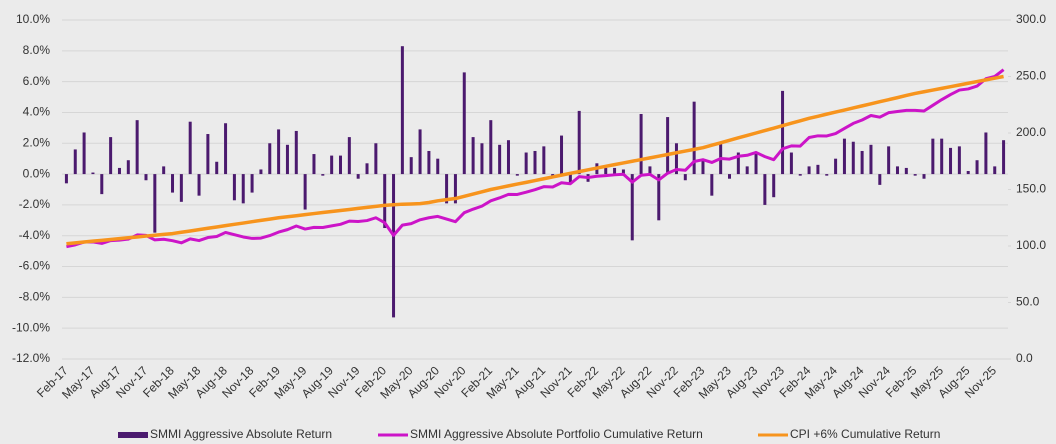 This screenshot has height=444, width=1056. I want to click on y2-tick-label: 250.0, so click(1031, 76).